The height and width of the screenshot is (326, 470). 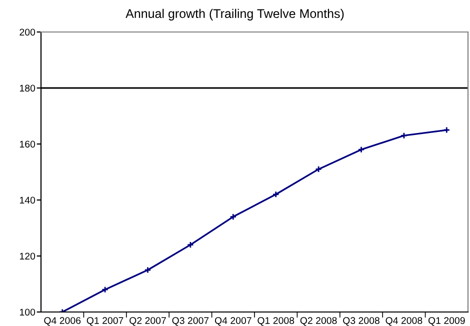 I want to click on y-tick-label: 180, so click(x=28, y=88).